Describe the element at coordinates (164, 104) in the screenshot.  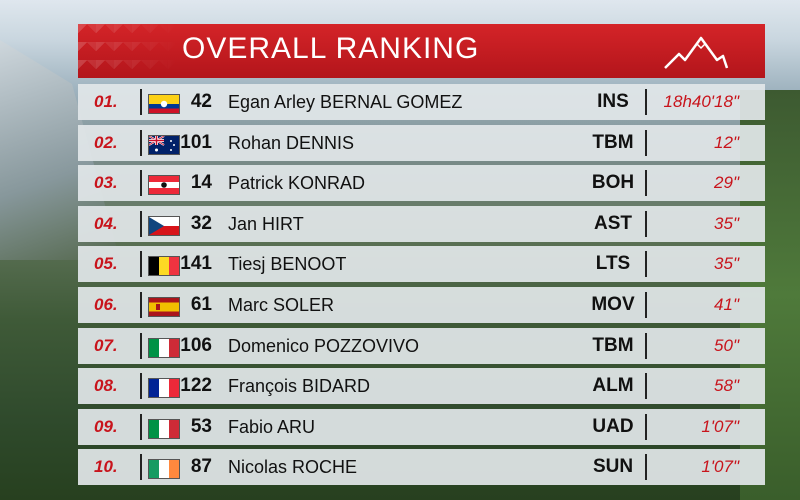
I see `colombia-flag-icon` at that location.